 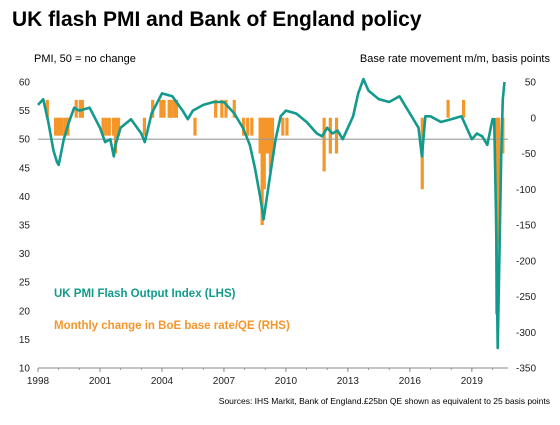 I want to click on y-left-tick-40: 40, so click(x=25, y=197).